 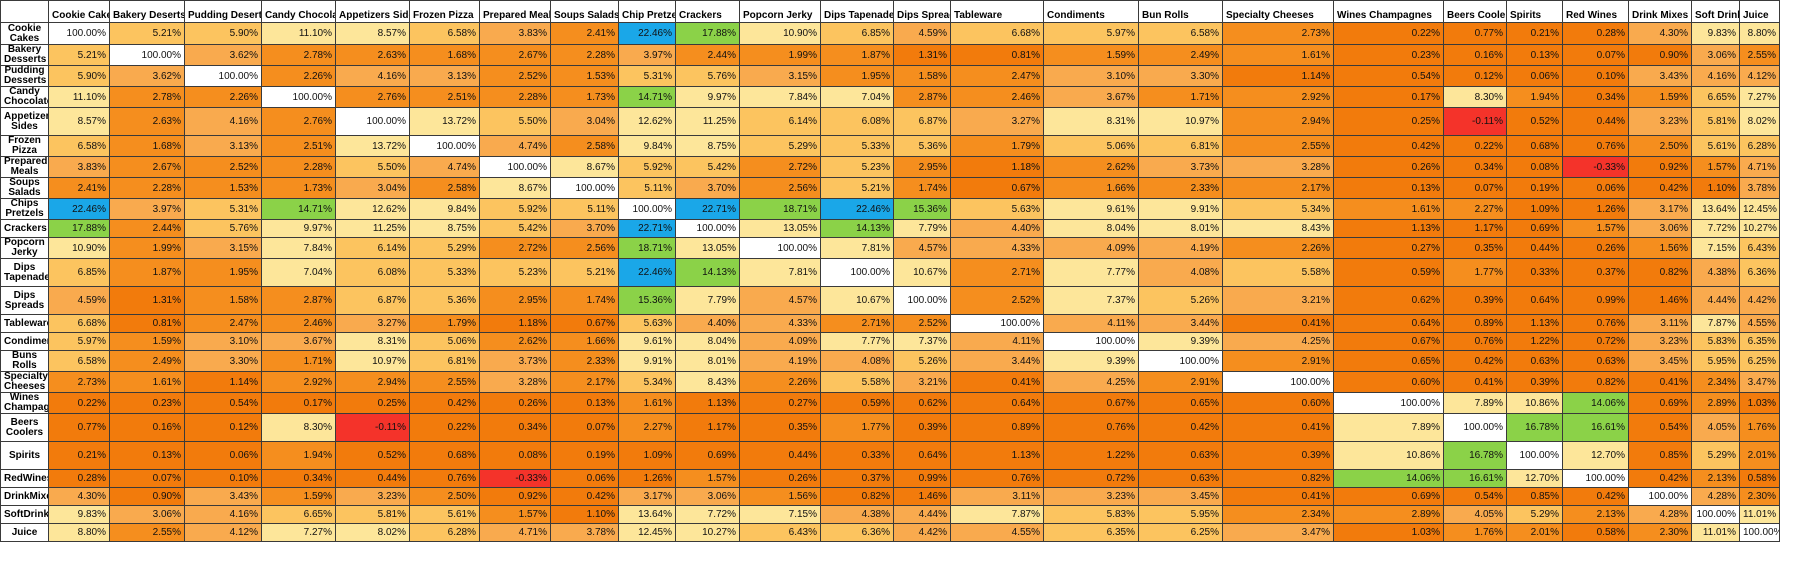 What do you see at coordinates (857, 496) in the screenshot?
I see `heatmap-cell: 0.82%` at bounding box center [857, 496].